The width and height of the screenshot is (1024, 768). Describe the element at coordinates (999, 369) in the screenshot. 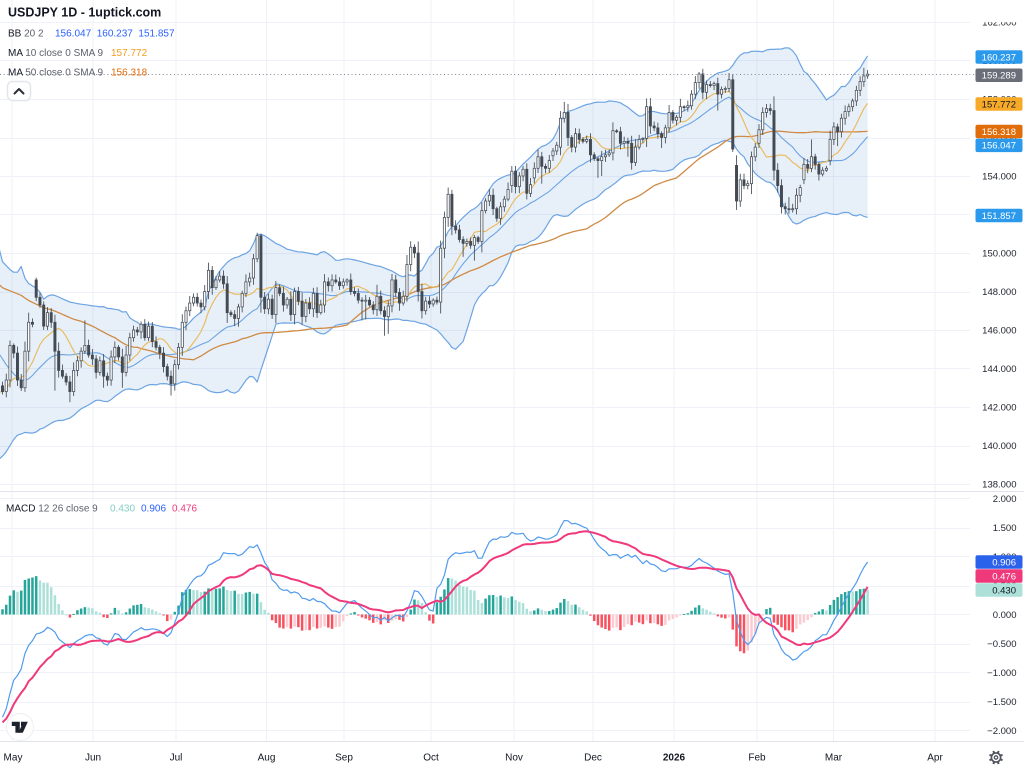

I see `svg-text: 144.000` at that location.